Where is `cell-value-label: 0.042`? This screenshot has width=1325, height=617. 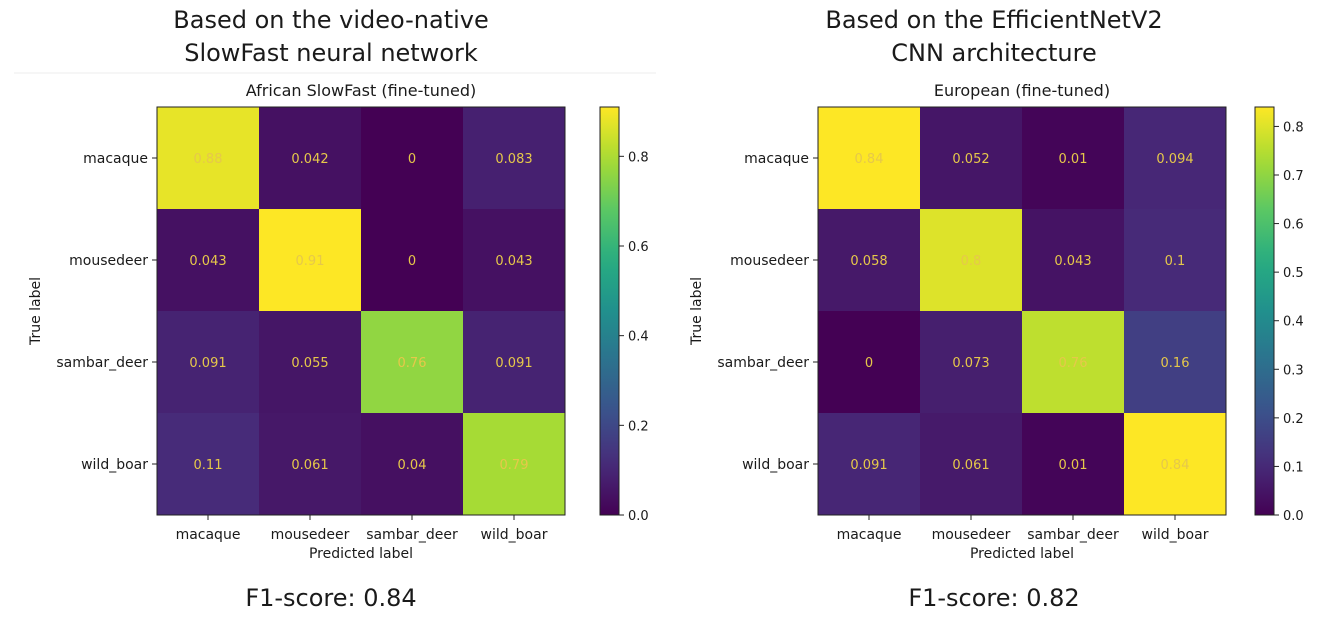
cell-value-label: 0.042 is located at coordinates (309, 159).